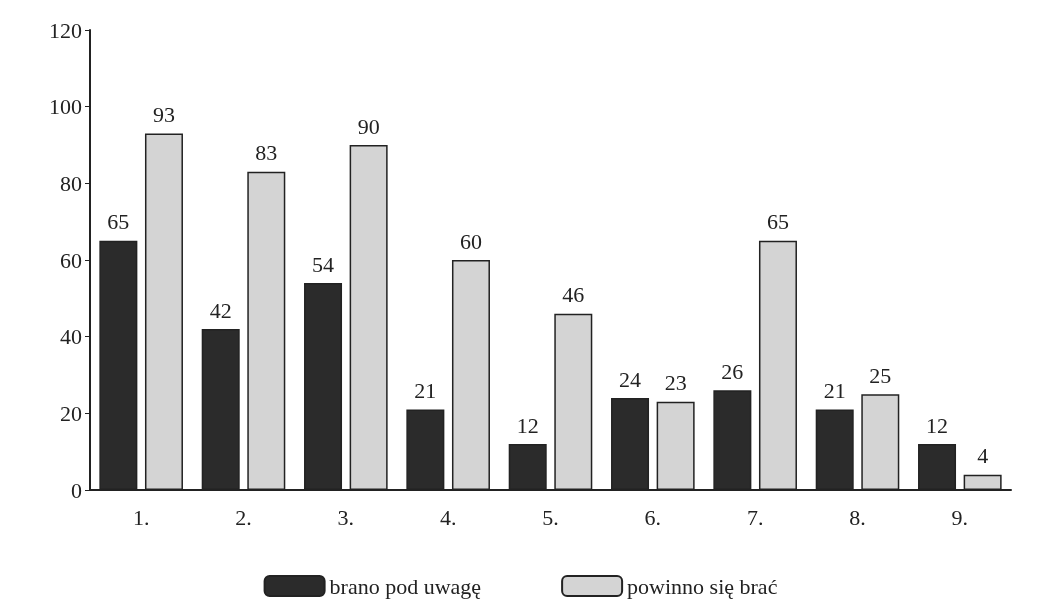 This screenshot has height=610, width=1041. What do you see at coordinates (630, 379) in the screenshot?
I see `data-label: 24` at bounding box center [630, 379].